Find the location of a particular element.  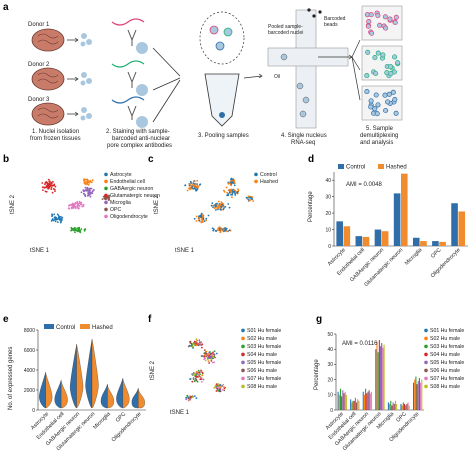

legend-label: Oligodendrocyte is located at coordinates (129, 217).